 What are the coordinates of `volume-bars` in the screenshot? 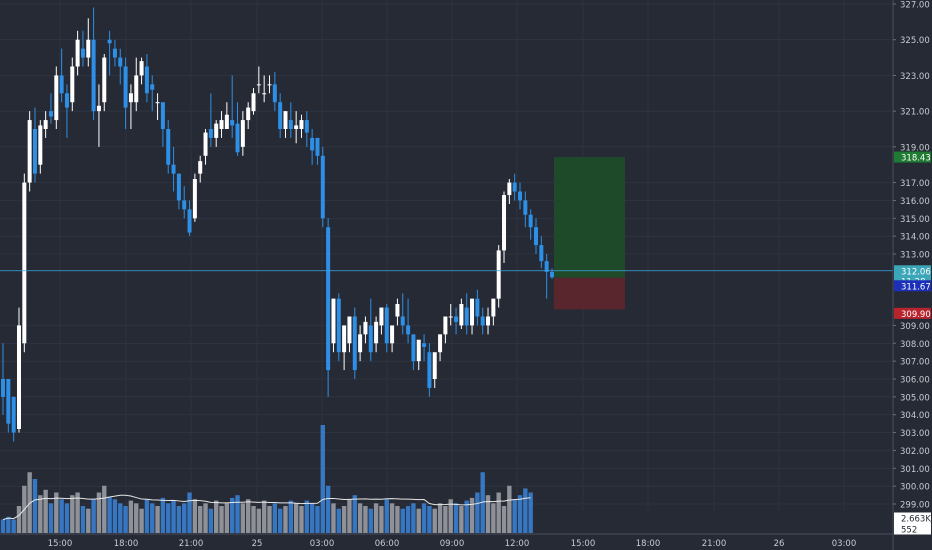 It's located at (266, 479).